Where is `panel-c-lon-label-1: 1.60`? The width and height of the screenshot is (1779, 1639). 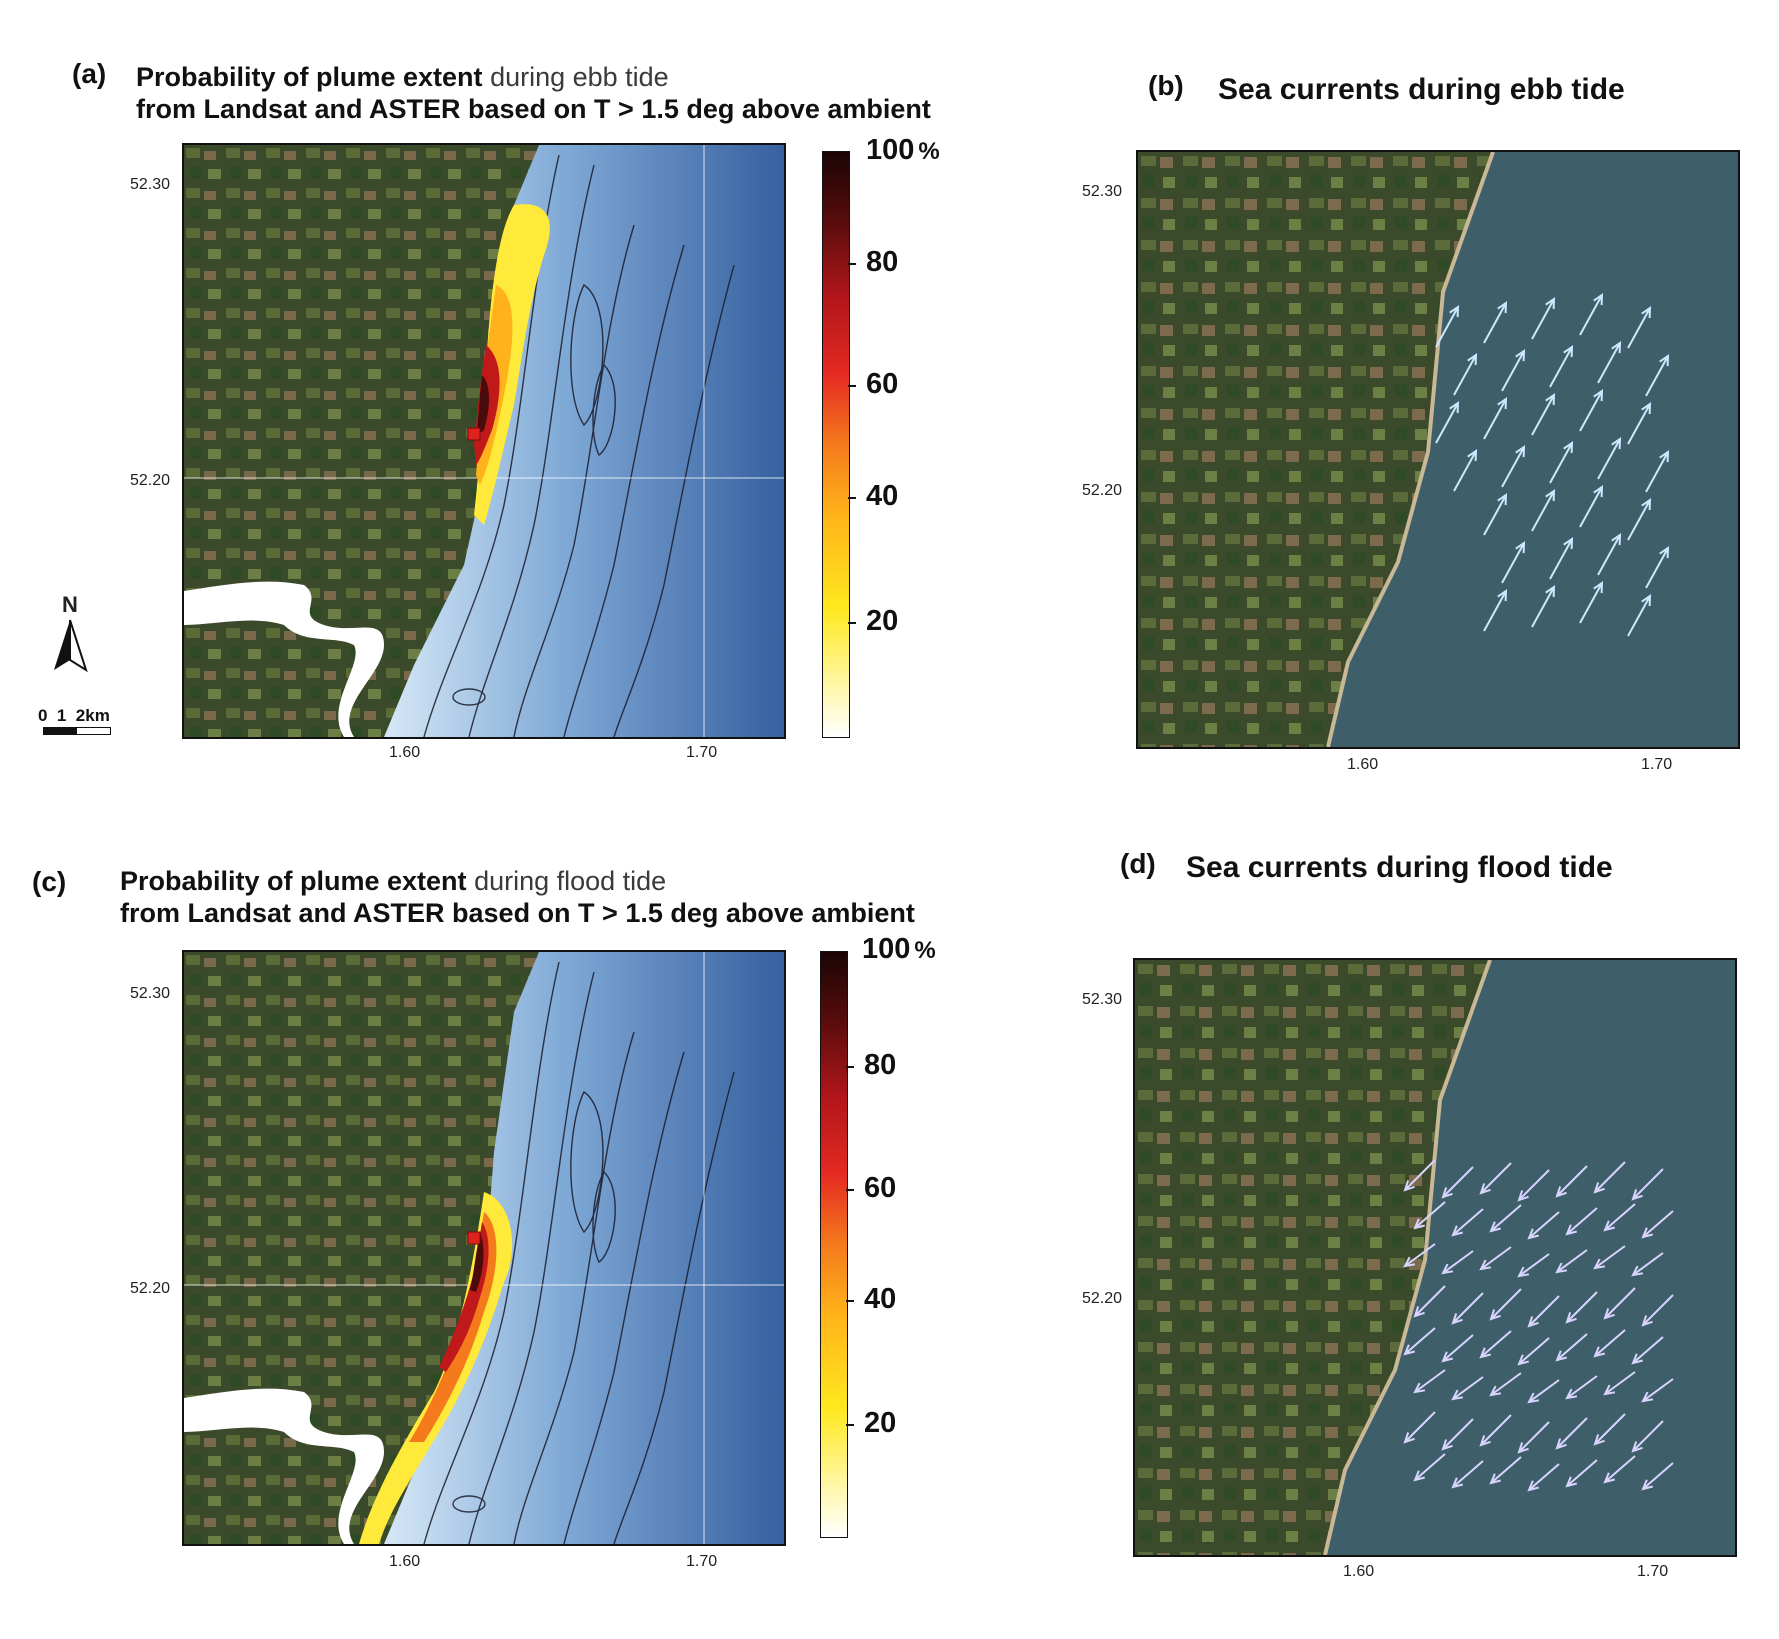 panel-c-lon-label-1: 1.60 is located at coordinates (405, 1561).